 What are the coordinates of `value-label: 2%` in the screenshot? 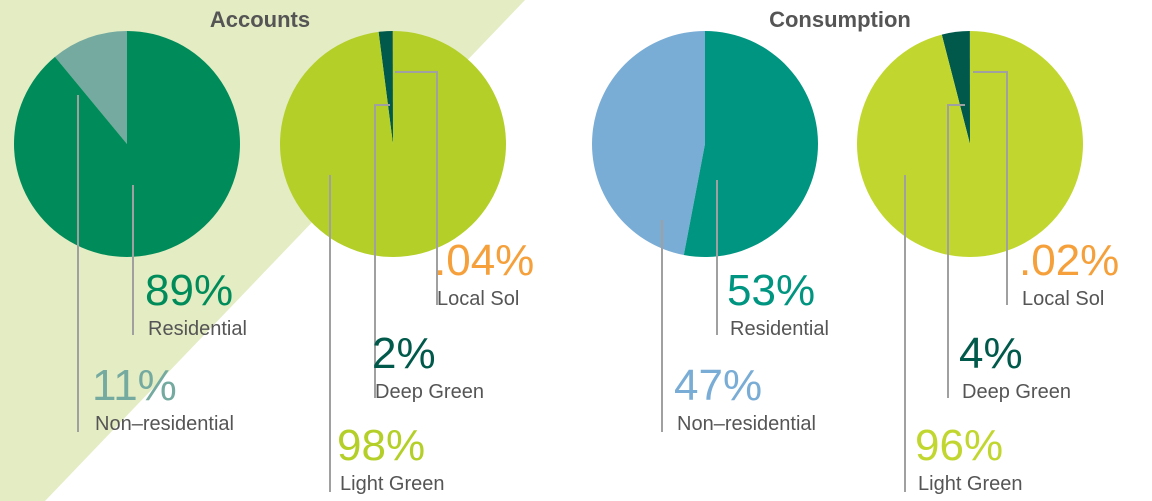 It's located at (404, 353).